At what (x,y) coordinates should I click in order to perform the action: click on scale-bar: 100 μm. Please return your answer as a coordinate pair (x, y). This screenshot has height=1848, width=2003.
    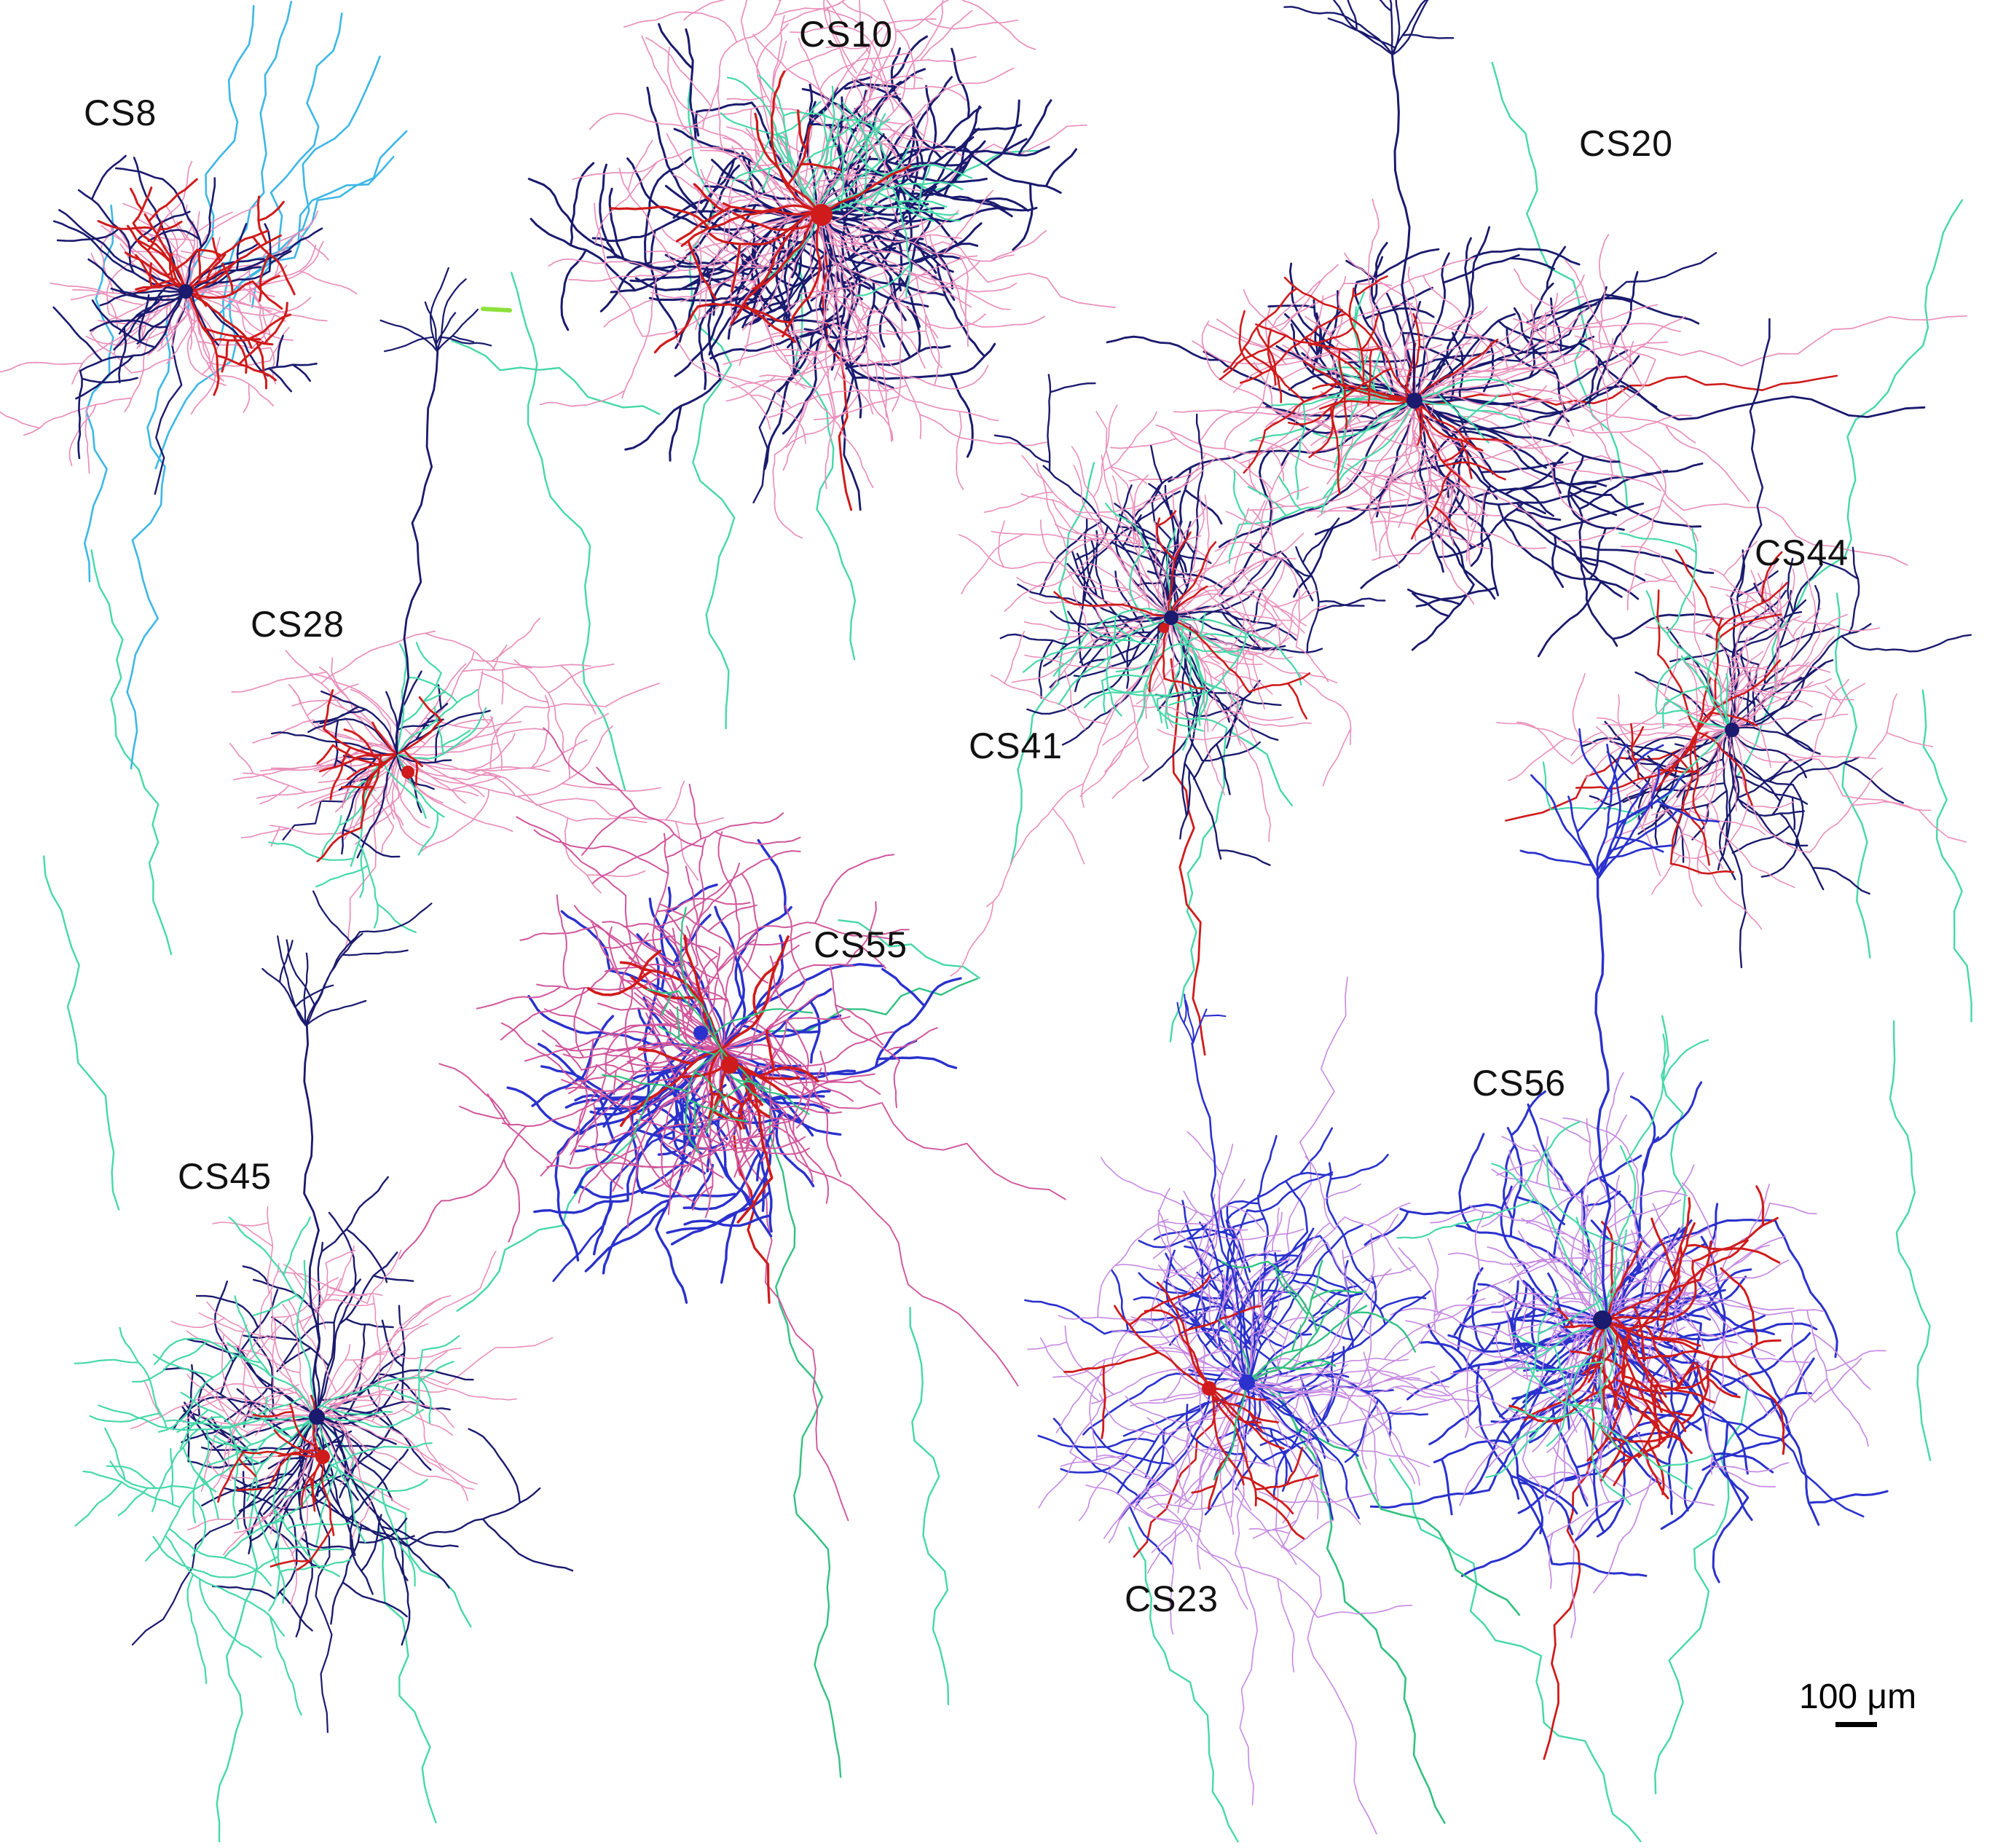
    Looking at the image, I should click on (1858, 1702).